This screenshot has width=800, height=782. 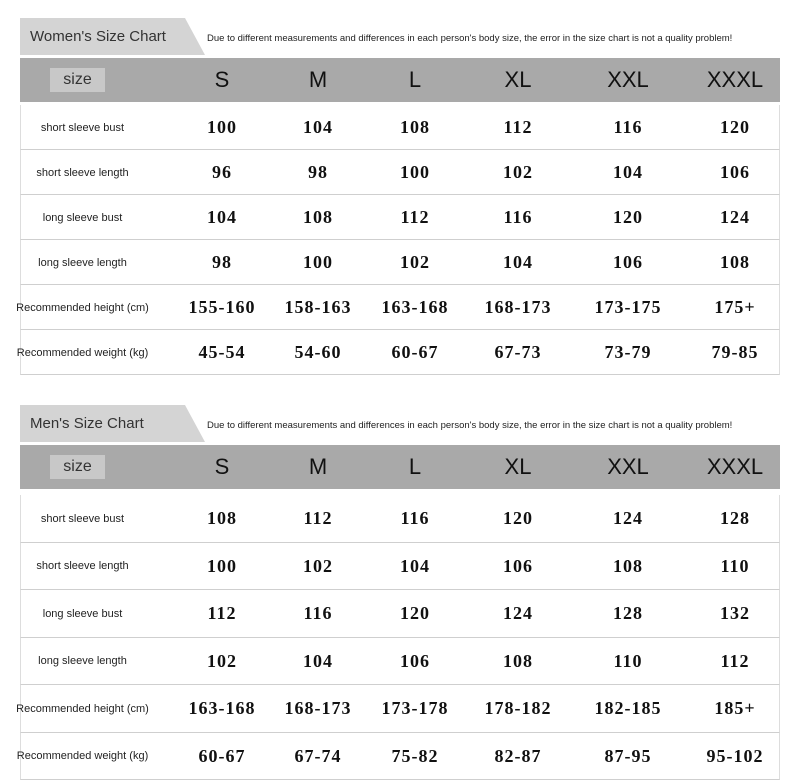 I want to click on cell-value: 175+, so click(x=735, y=307).